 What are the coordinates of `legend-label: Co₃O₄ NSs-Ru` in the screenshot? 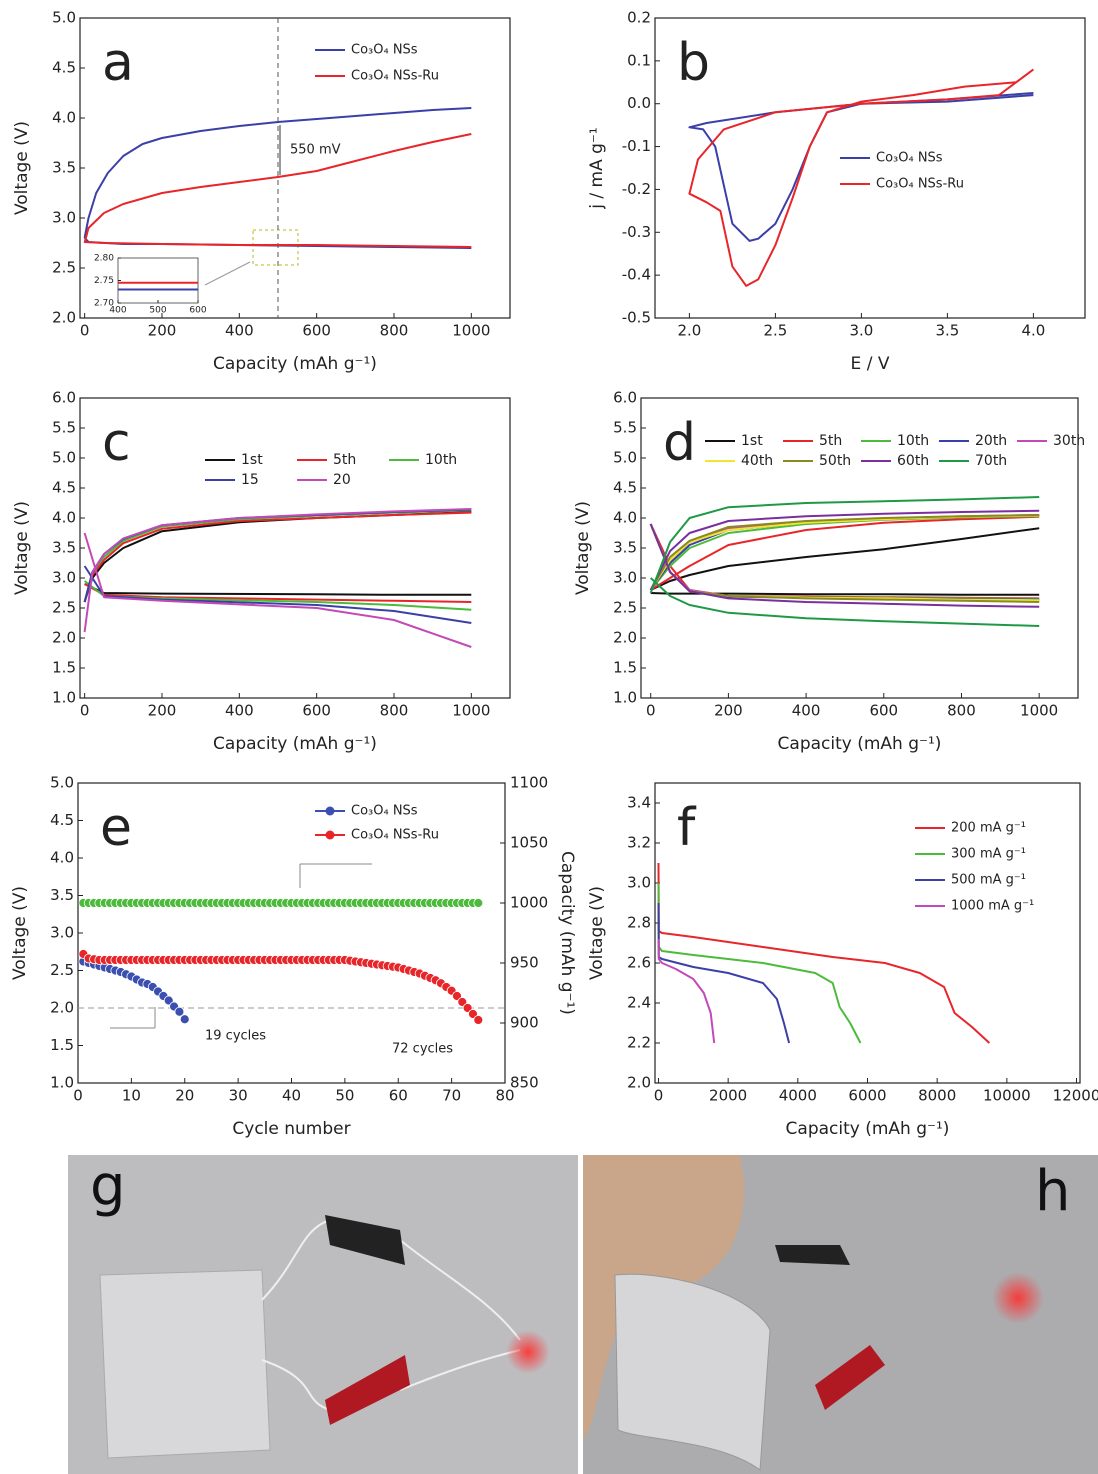 It's located at (395, 76).